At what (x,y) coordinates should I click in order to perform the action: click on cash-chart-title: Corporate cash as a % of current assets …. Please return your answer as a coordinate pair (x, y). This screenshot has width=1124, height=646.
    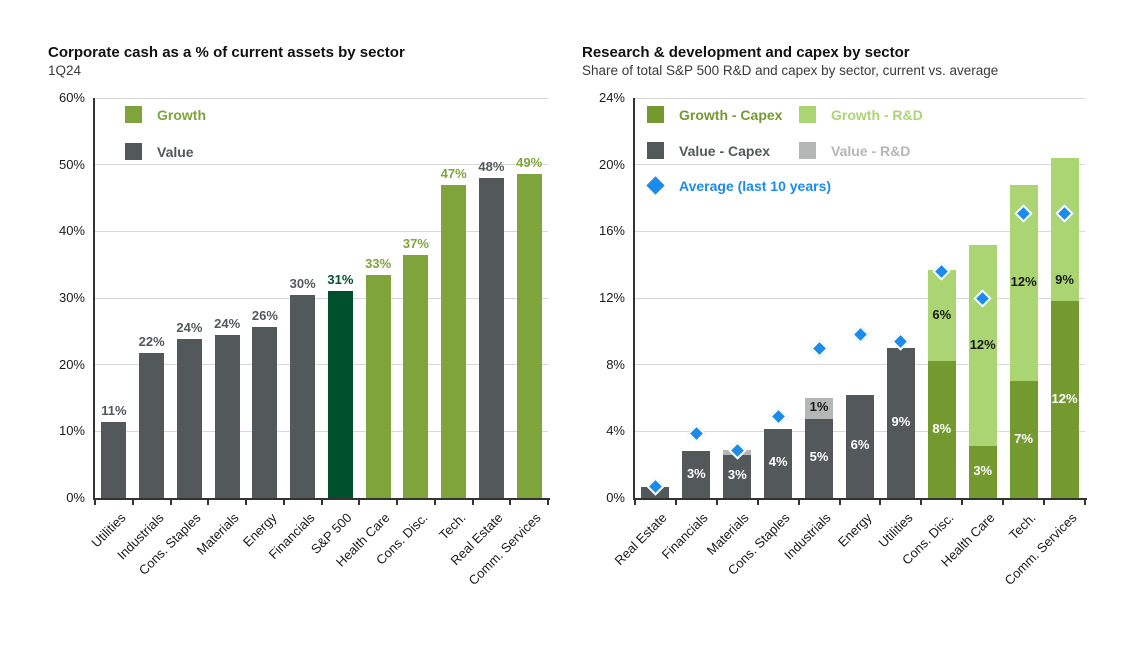
    Looking at the image, I should click on (226, 52).